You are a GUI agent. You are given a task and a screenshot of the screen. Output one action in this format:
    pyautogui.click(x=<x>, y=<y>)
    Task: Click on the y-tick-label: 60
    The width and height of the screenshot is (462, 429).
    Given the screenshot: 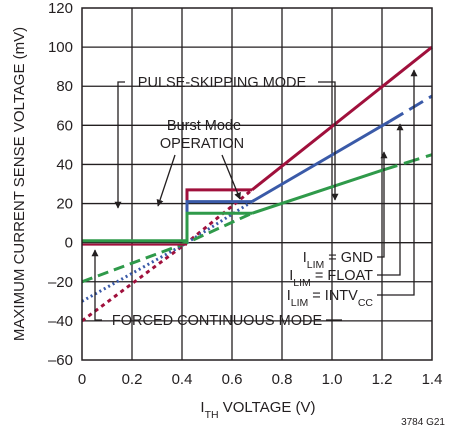 What is the action you would take?
    pyautogui.click(x=64, y=125)
    